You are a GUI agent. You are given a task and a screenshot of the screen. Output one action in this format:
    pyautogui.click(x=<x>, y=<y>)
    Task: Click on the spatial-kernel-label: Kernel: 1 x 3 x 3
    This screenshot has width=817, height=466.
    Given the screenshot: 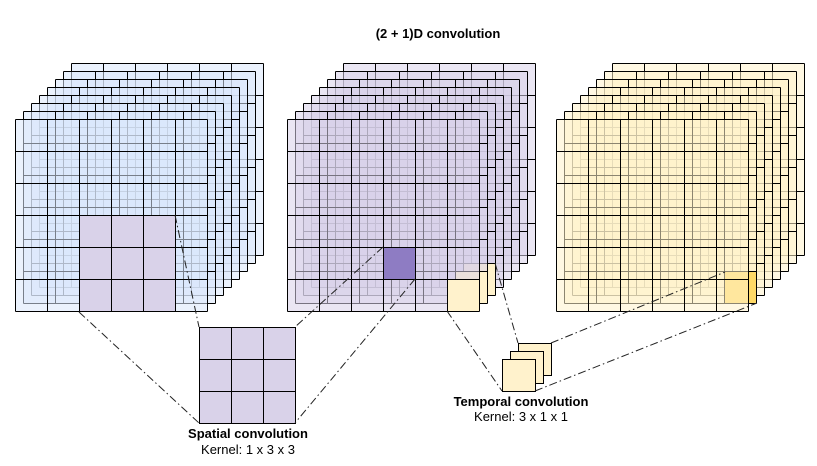 What is the action you would take?
    pyautogui.click(x=248, y=449)
    